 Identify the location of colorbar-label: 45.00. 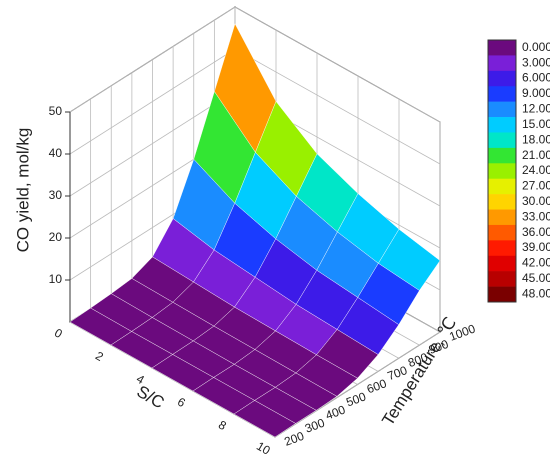
(536, 278).